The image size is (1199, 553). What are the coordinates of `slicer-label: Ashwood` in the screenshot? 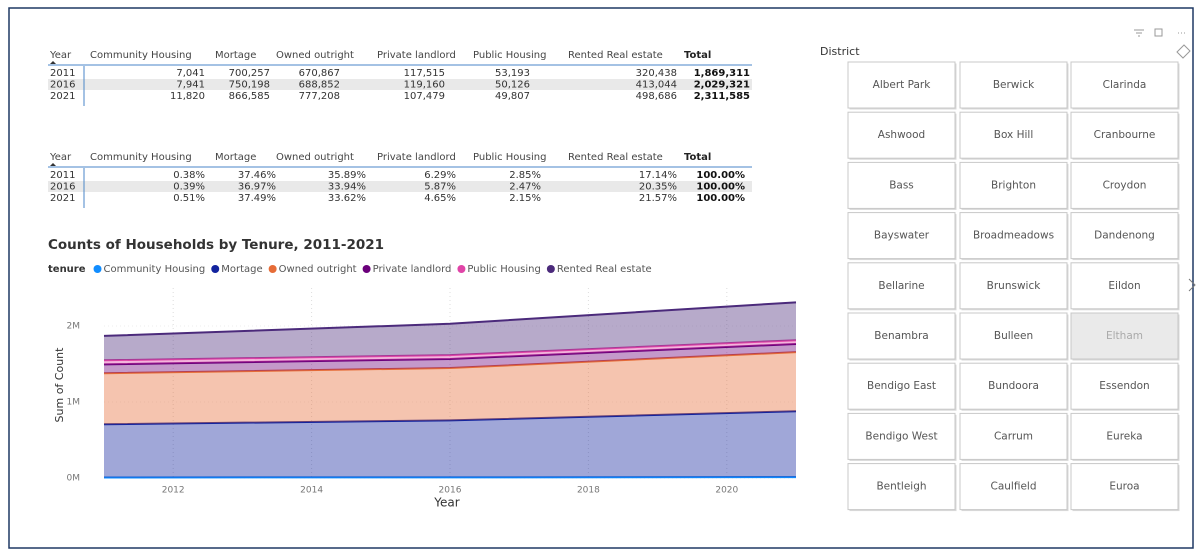 It's located at (901, 135).